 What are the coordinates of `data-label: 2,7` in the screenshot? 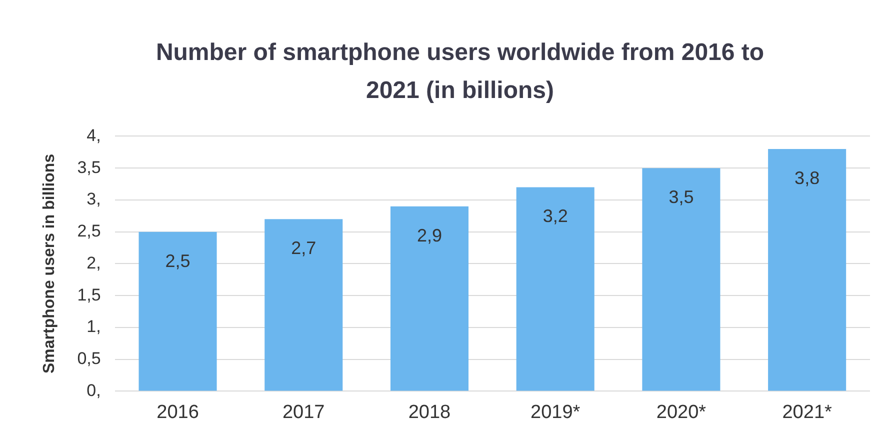 It's located at (303, 248).